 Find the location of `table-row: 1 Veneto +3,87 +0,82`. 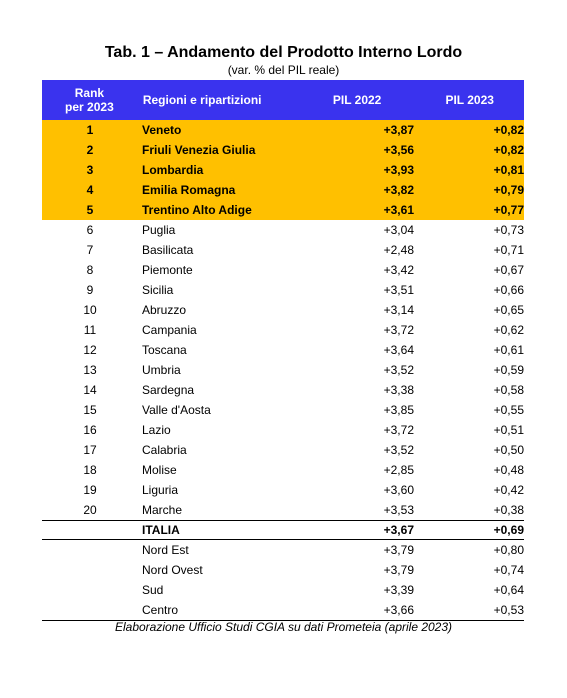

table-row: 1 Veneto +3,87 +0,82 is located at coordinates (283, 130).